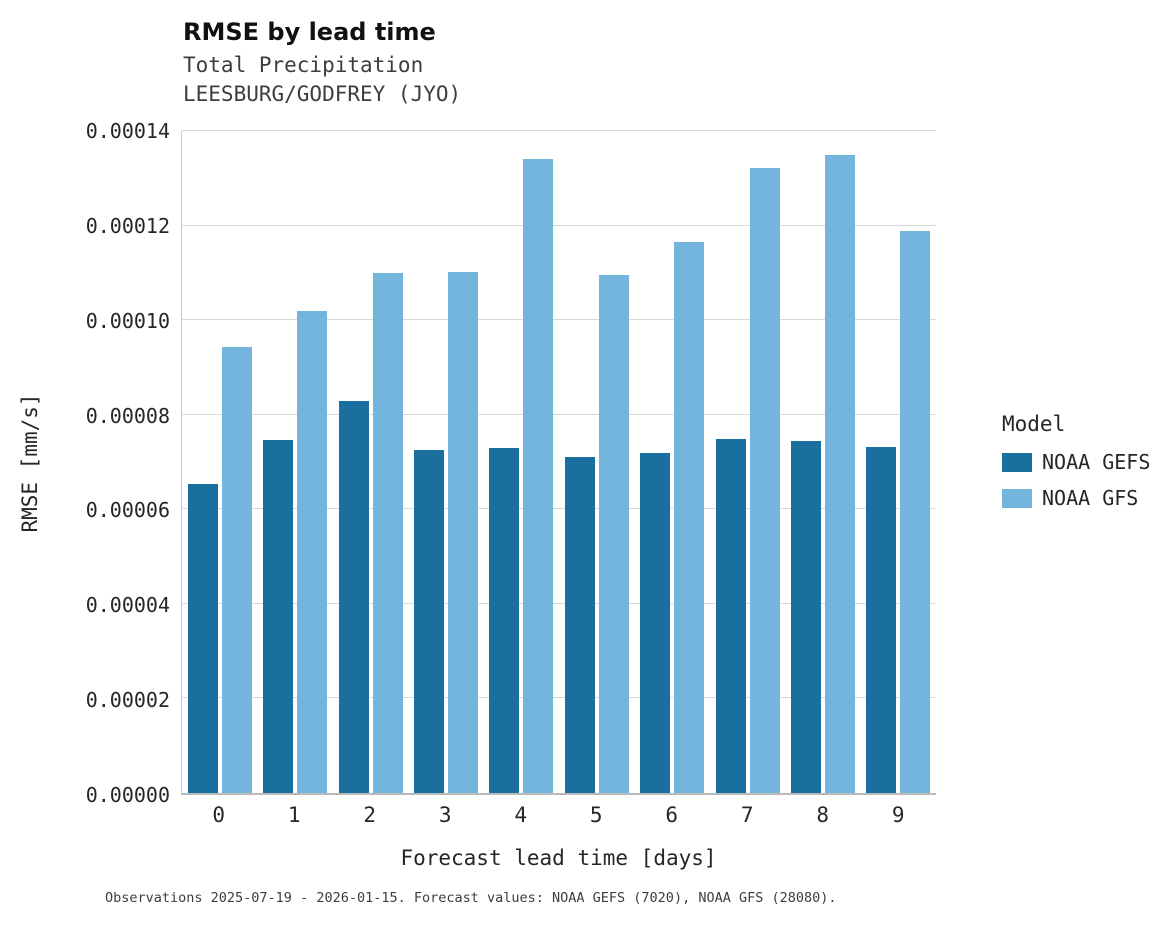 This screenshot has width=1175, height=928. I want to click on chart-title: RMSE by lead time, so click(309, 32).